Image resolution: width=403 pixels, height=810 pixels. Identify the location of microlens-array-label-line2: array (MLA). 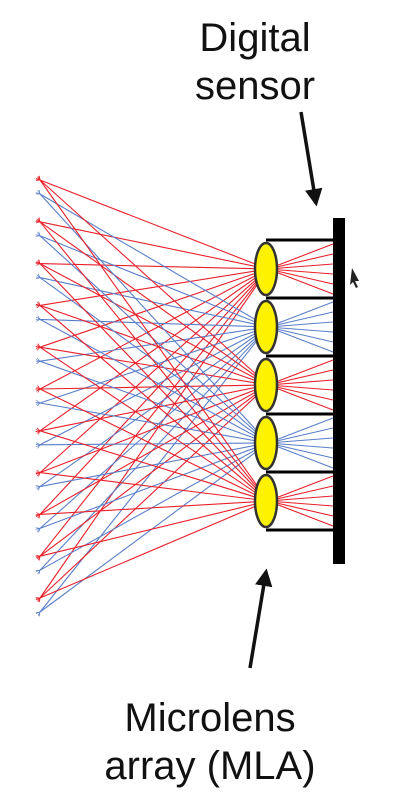
(210, 766).